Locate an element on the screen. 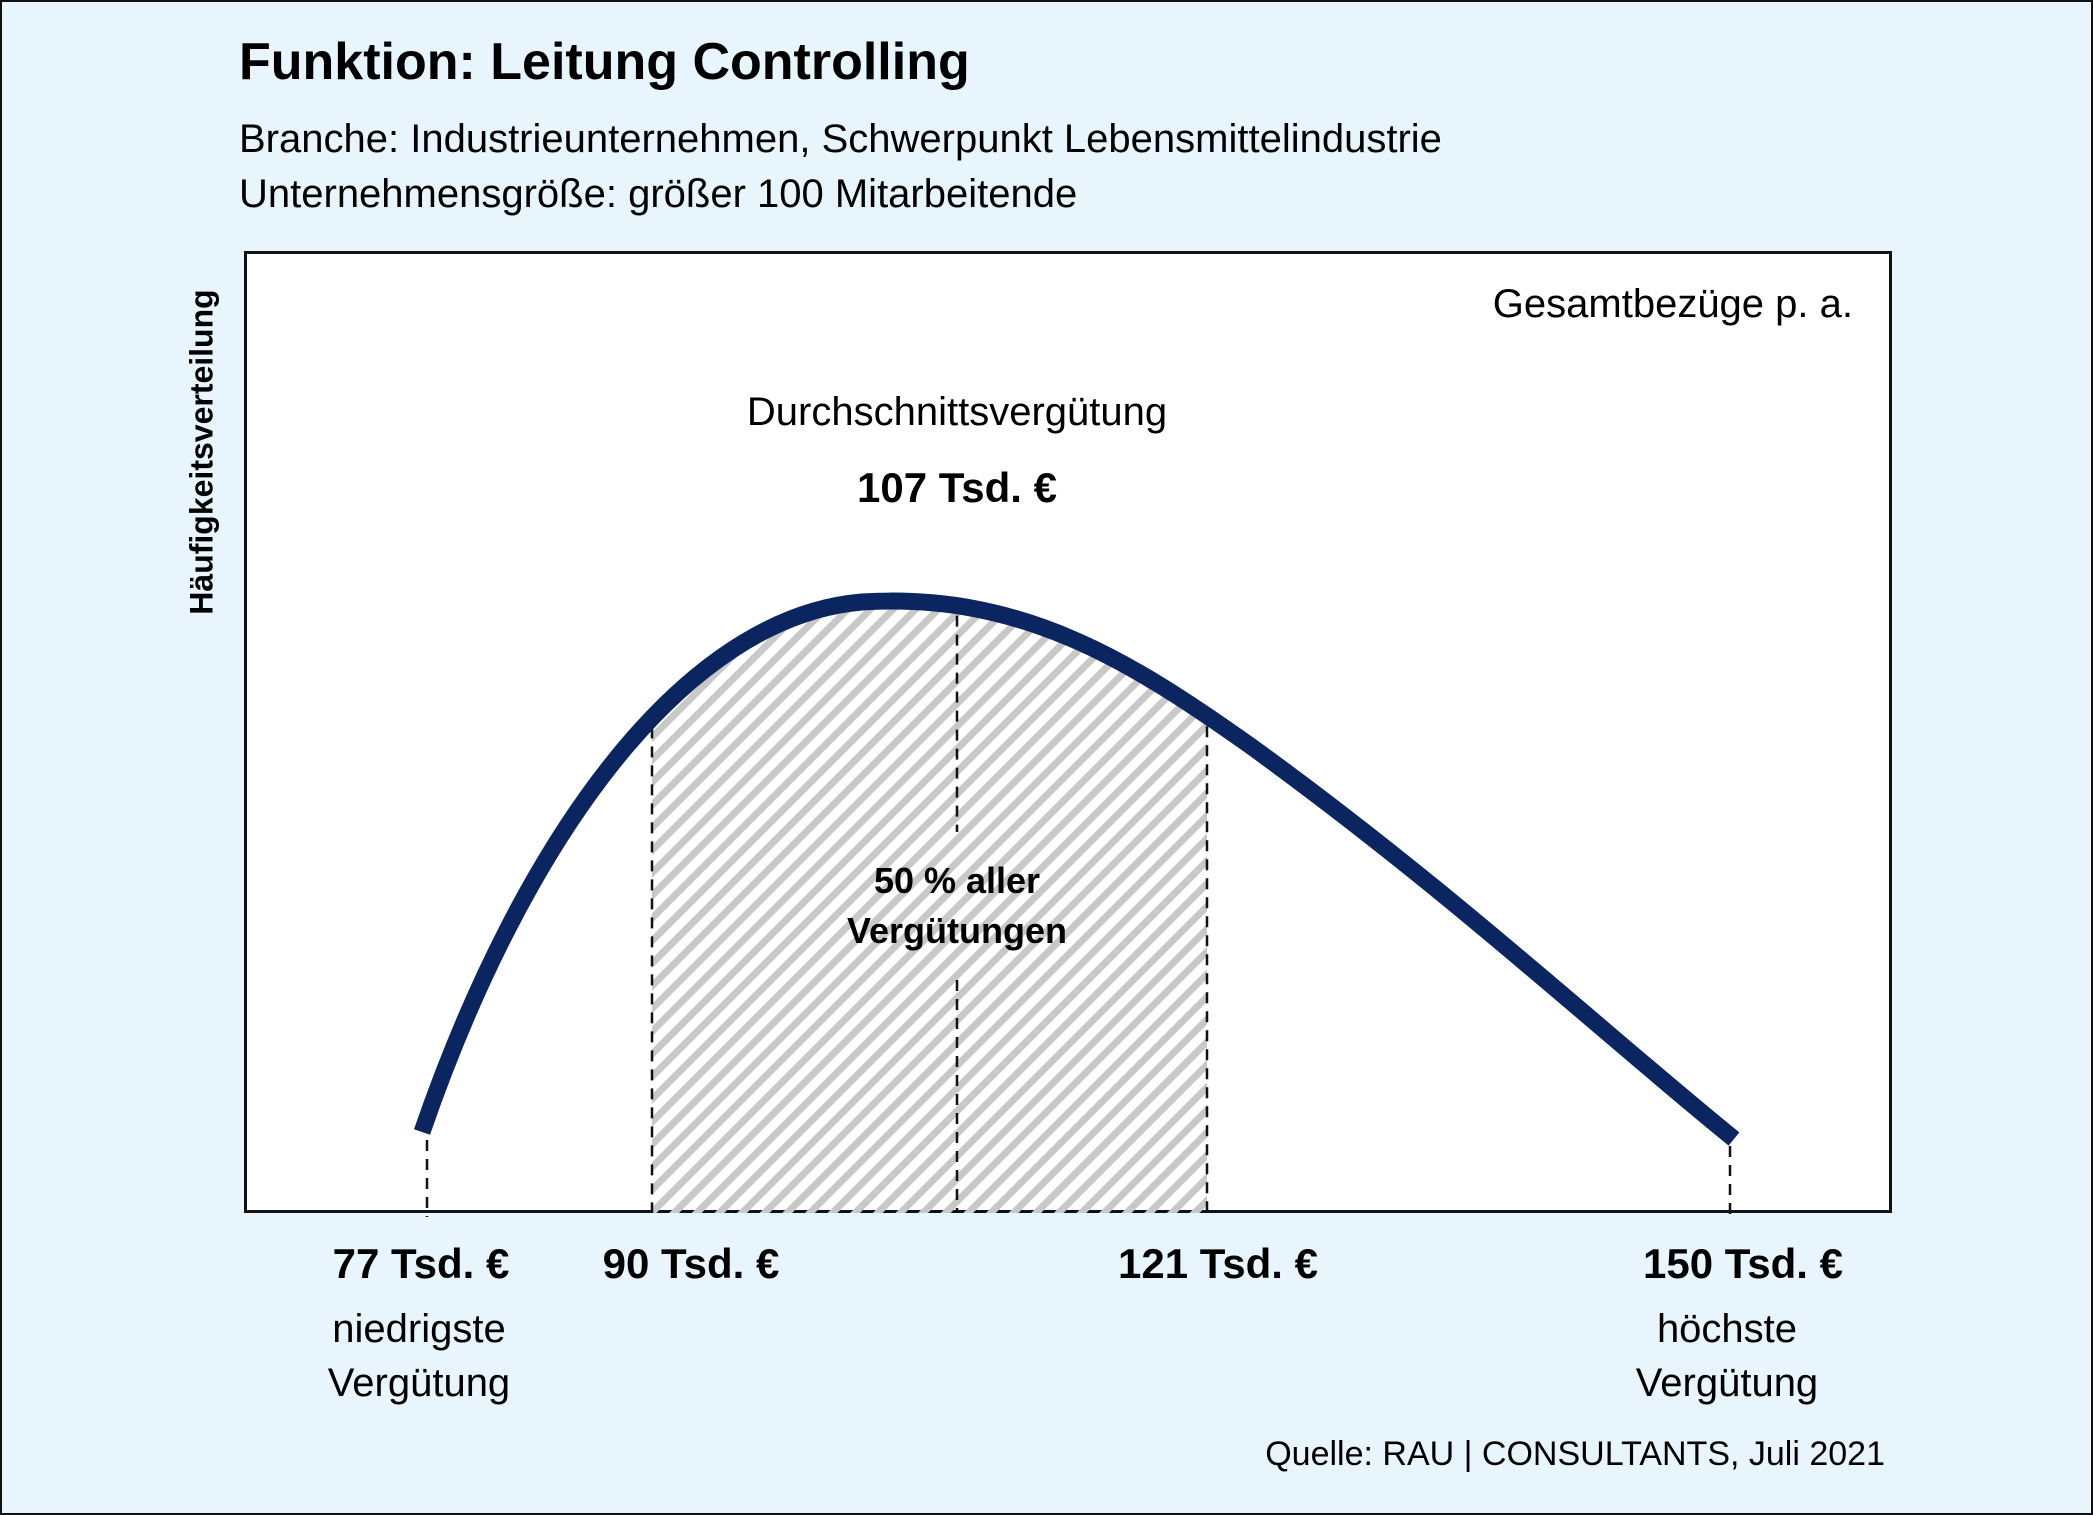  x-tick-desc-max-line1: höchste is located at coordinates (1727, 1329).